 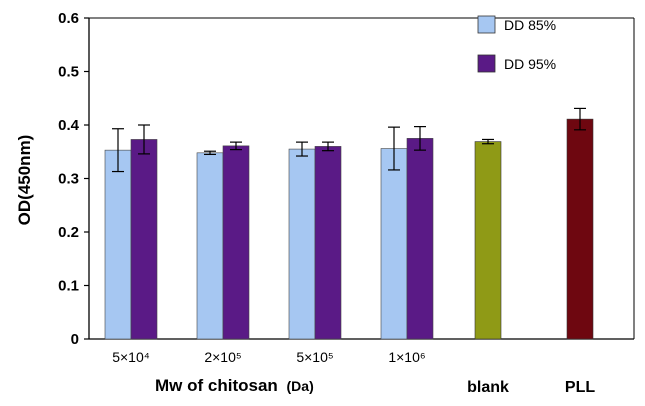 I want to click on y-tick-label: 0.2, so click(x=68, y=232).